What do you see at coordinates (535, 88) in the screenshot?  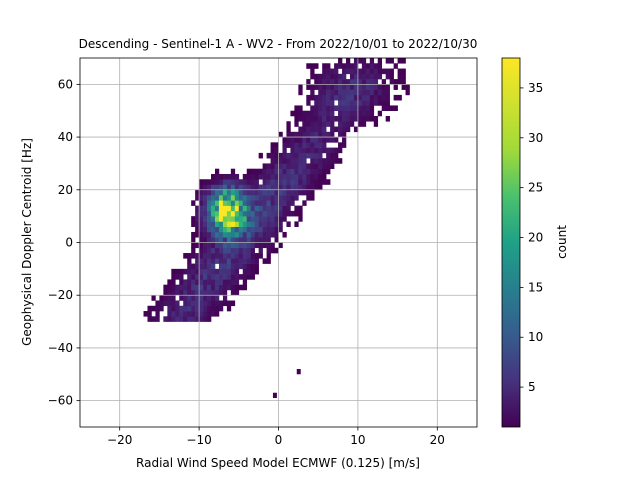 I see `colorbar-tick-label: 35` at bounding box center [535, 88].